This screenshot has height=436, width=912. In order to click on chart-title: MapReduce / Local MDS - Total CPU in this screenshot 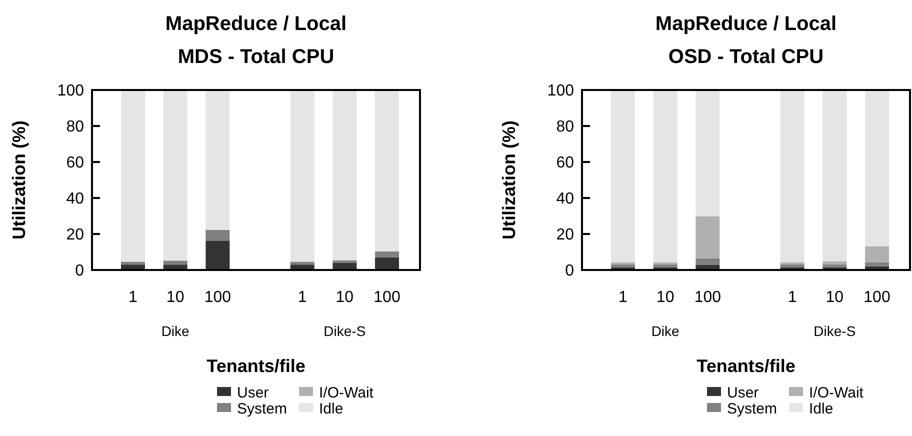, I will do `click(256, 40)`.